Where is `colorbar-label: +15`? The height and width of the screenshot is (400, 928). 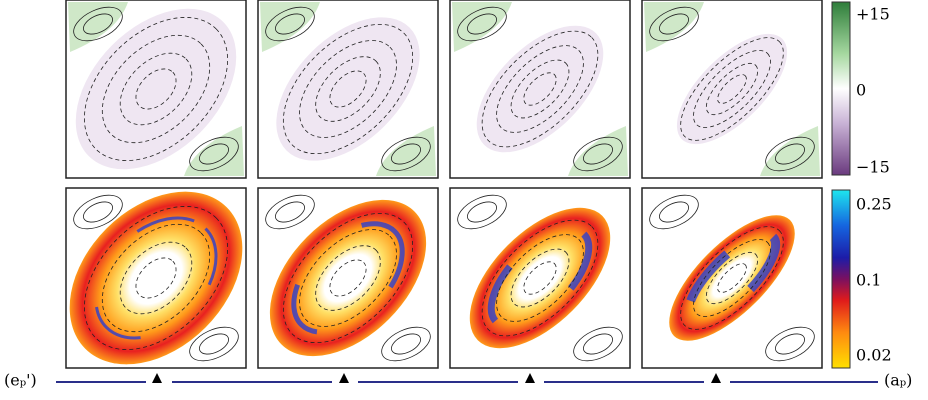
colorbar-label: +15 is located at coordinates (873, 14).